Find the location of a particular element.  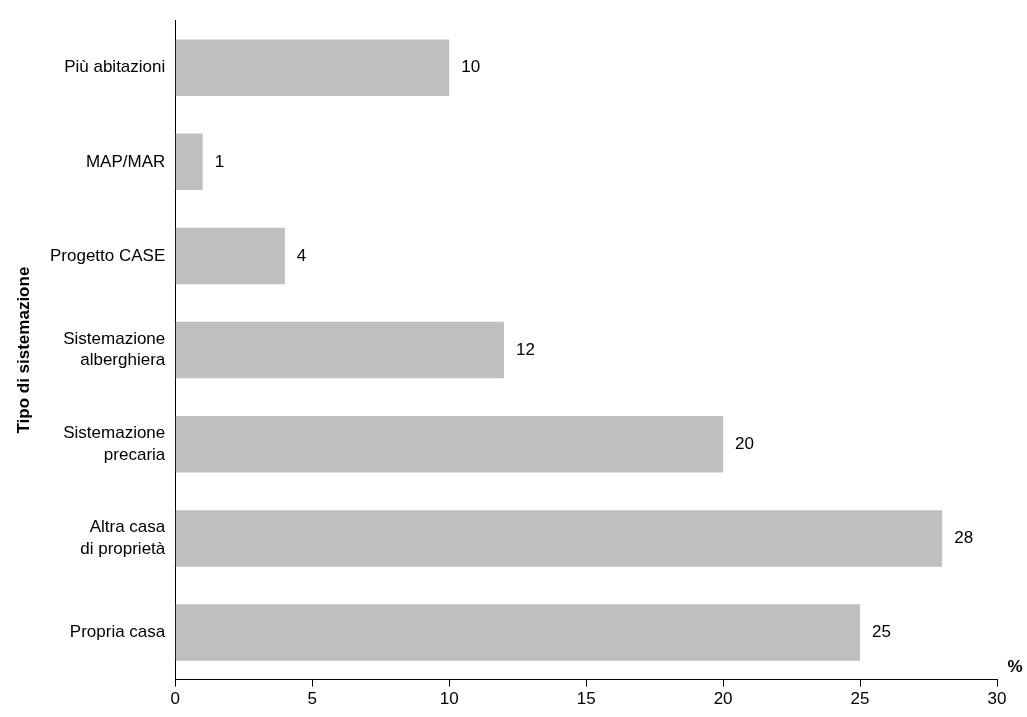

x-tick-label: 15 is located at coordinates (586, 699).